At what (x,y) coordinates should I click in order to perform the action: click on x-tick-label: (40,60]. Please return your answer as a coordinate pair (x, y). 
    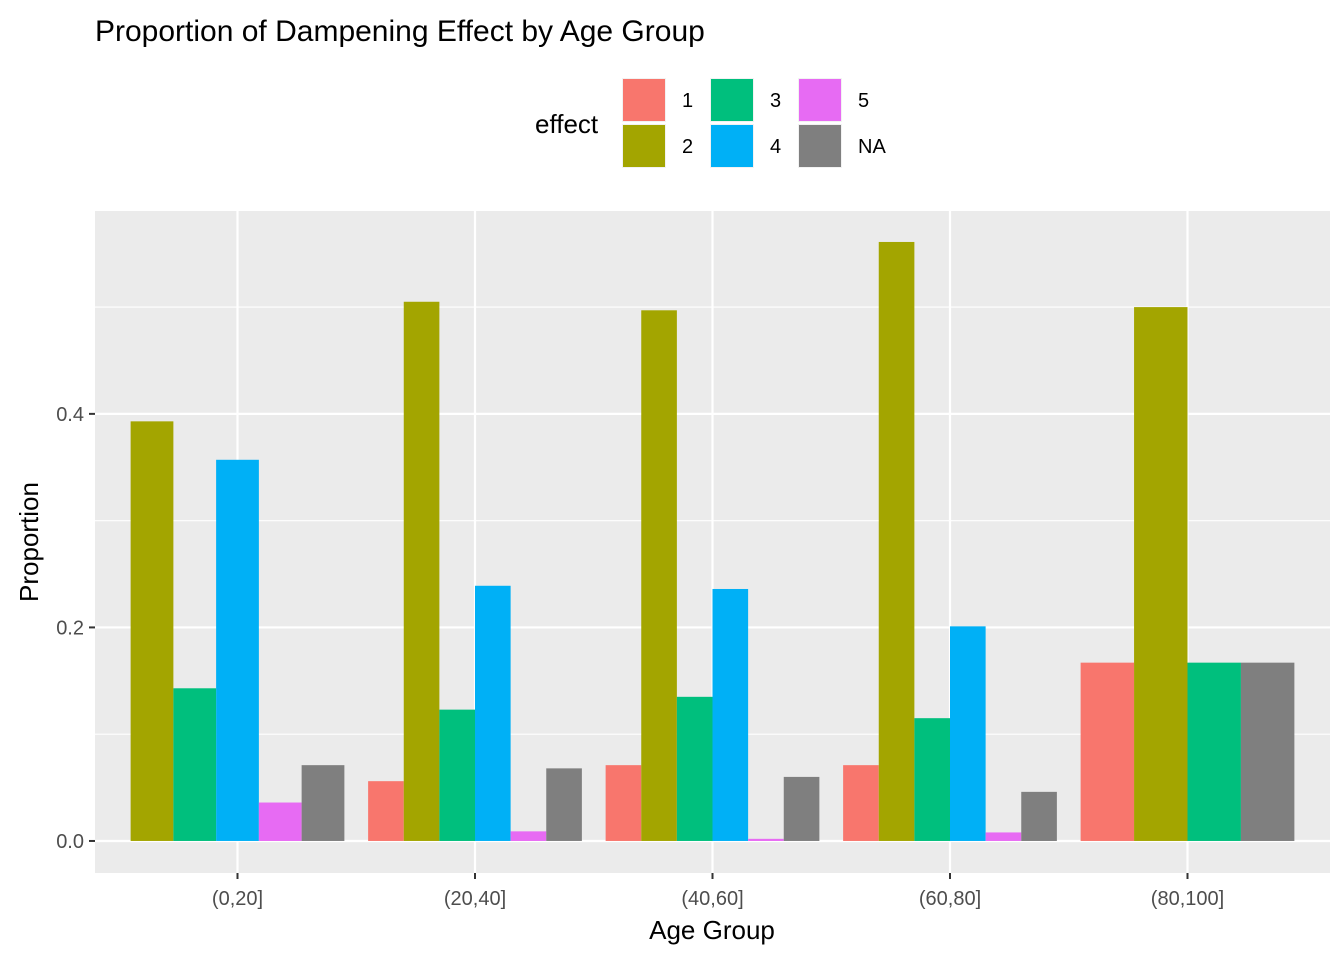
    Looking at the image, I should click on (712, 899).